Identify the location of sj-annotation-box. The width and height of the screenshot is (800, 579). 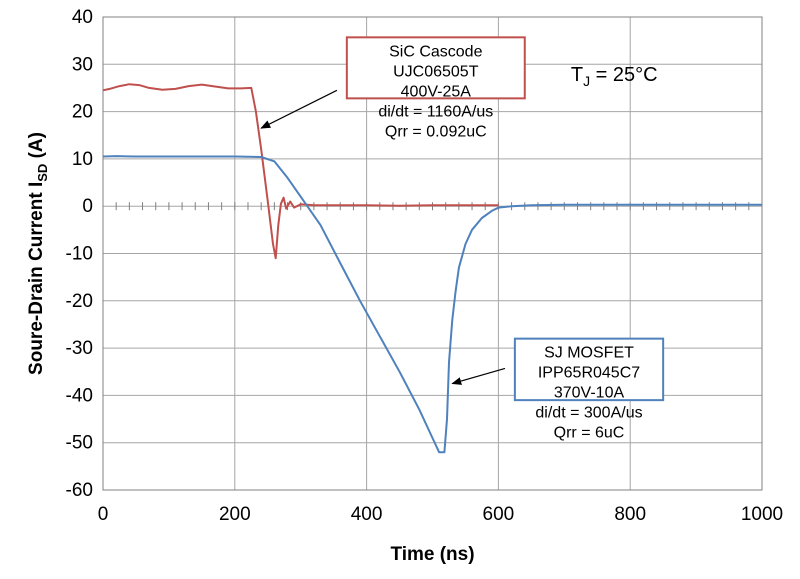
(589, 369).